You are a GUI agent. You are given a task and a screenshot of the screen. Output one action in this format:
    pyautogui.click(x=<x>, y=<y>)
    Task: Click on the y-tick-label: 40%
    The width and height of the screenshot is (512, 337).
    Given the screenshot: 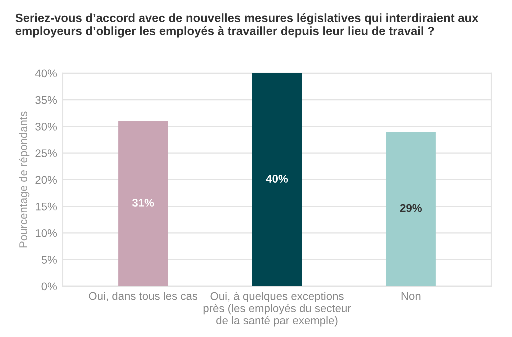 What is the action you would take?
    pyautogui.click(x=46, y=74)
    